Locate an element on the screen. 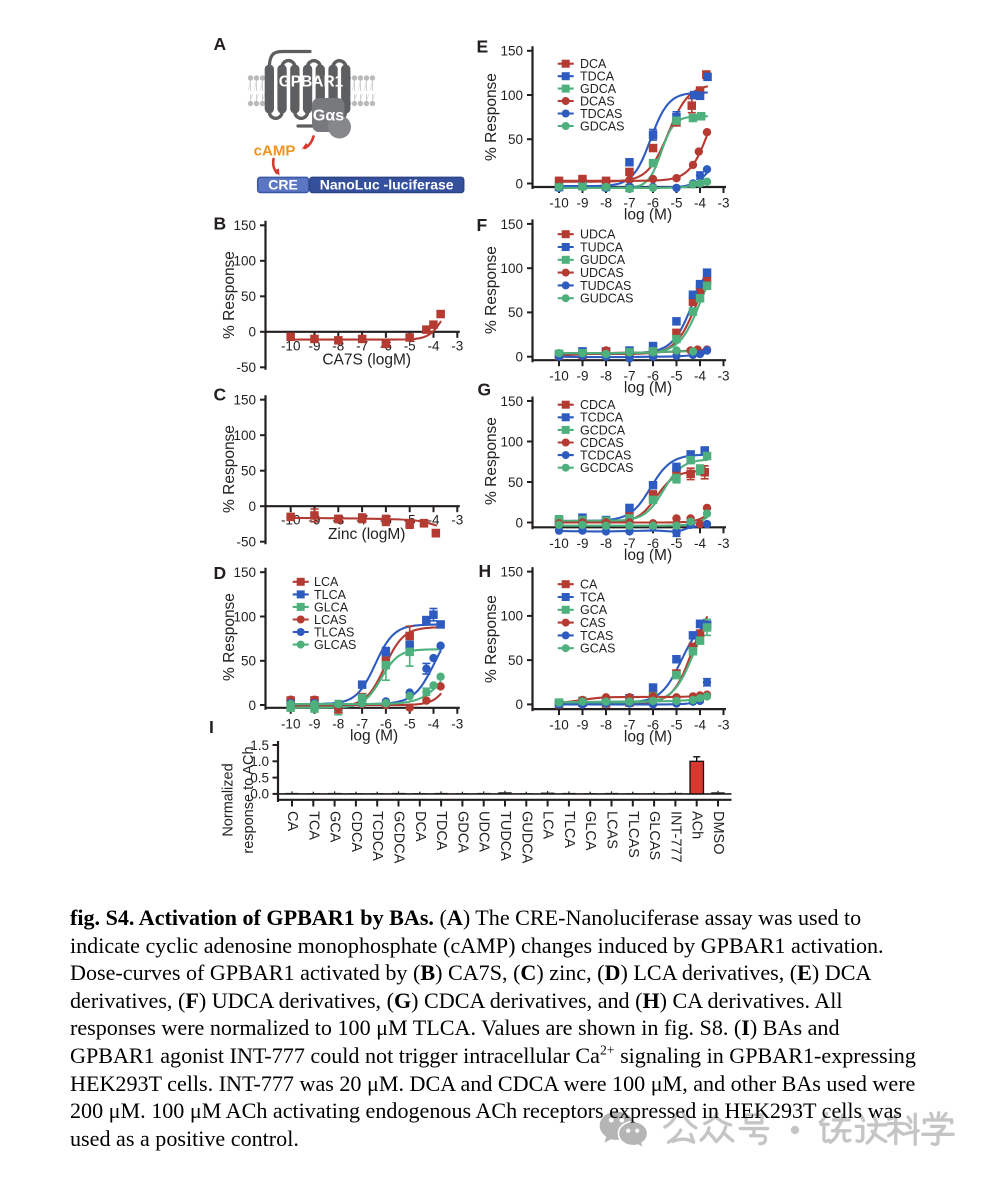 This screenshot has height=1184, width=994. svg-text: TLCAS is located at coordinates (633, 834).